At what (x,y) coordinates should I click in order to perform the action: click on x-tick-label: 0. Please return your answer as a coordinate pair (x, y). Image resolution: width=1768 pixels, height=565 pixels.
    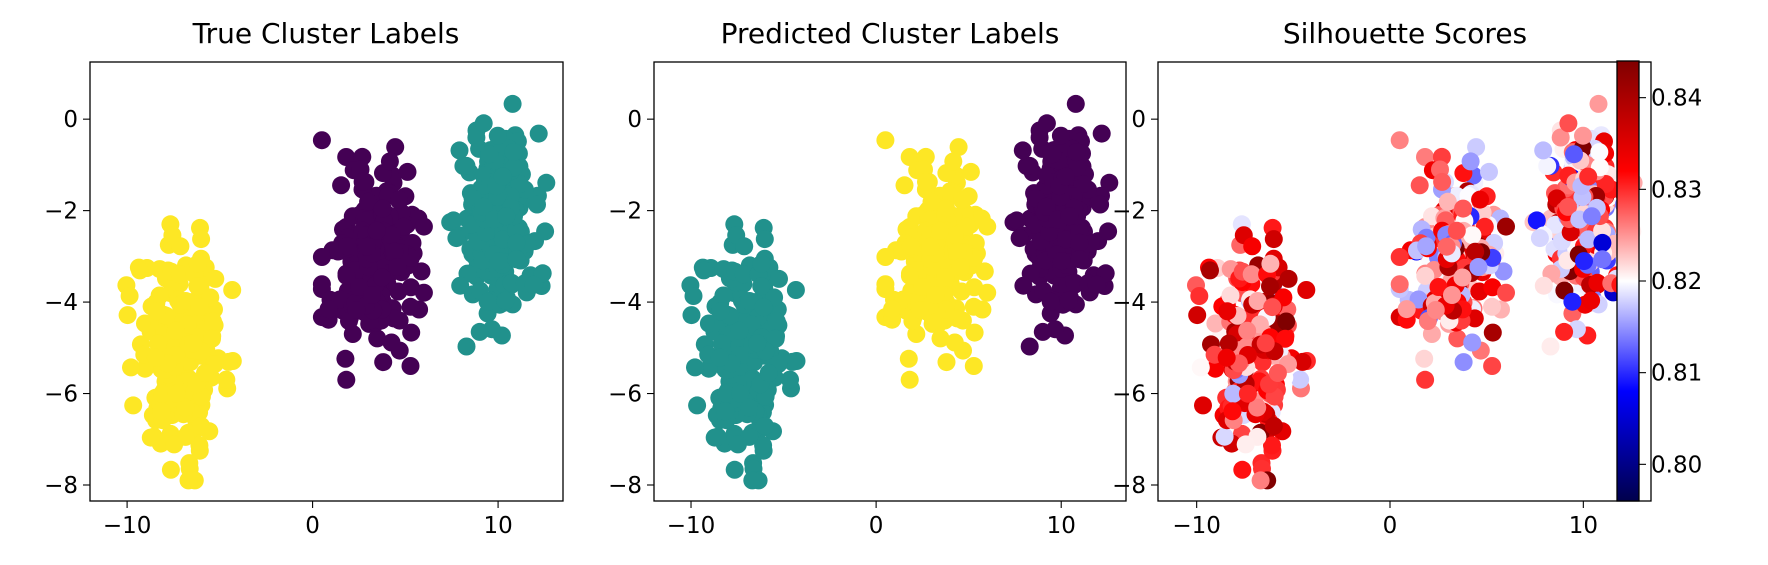
    Looking at the image, I should click on (1390, 526).